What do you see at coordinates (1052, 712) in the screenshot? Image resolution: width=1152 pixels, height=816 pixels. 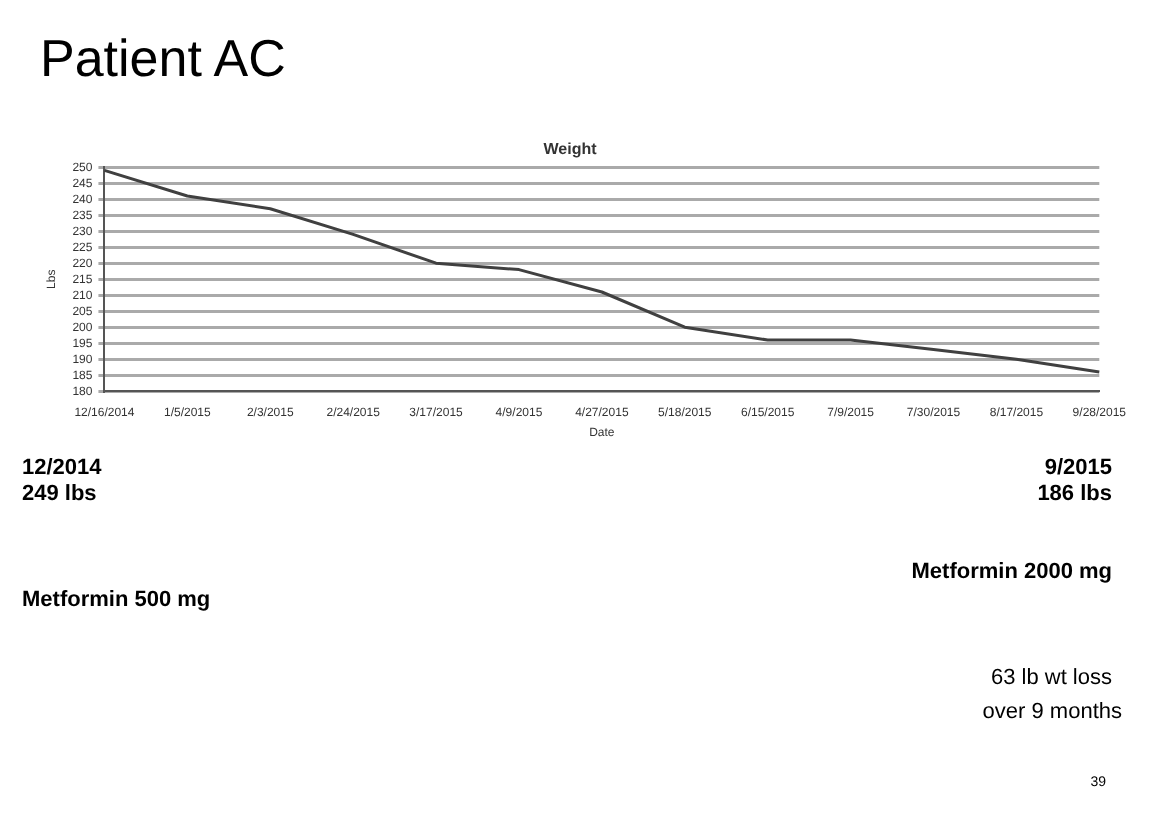 I see `text: over 9 months` at bounding box center [1052, 712].